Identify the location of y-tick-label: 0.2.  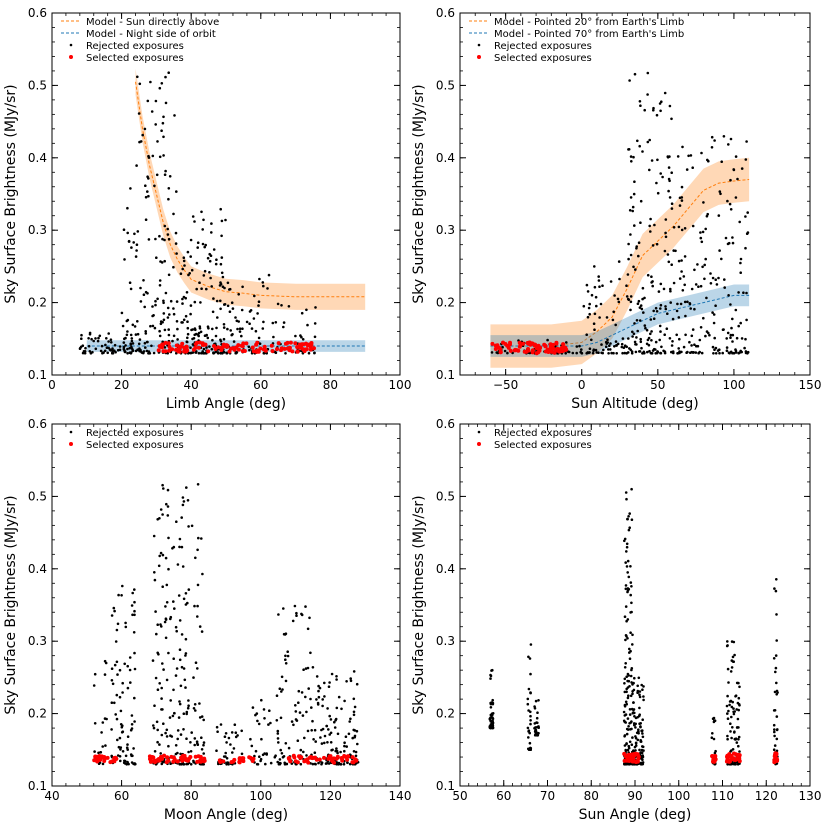
(445, 303).